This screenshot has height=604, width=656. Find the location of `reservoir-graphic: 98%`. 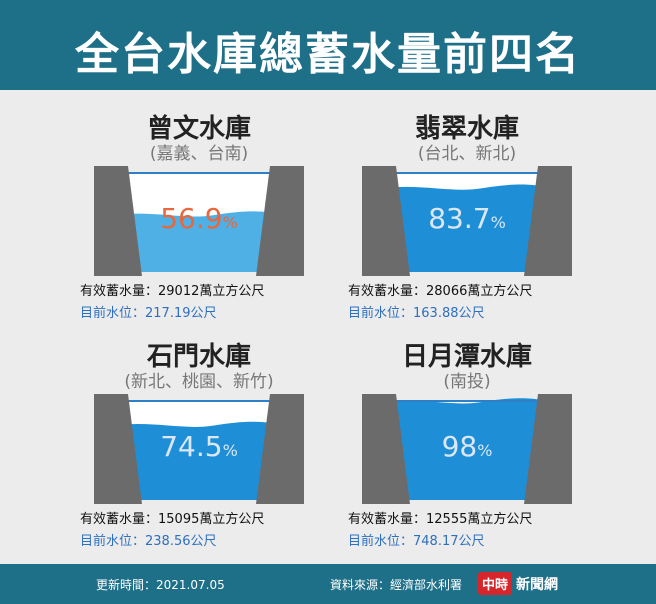

reservoir-graphic: 98% is located at coordinates (467, 449).